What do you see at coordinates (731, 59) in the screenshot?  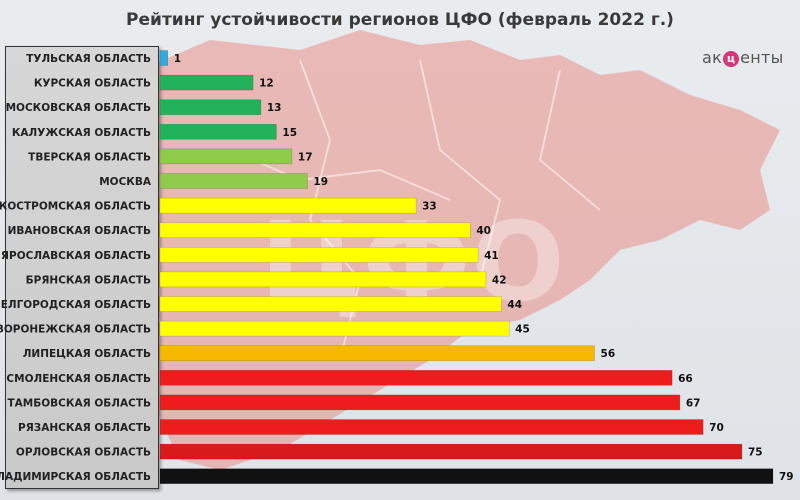 I see `logo-mark-icon: ц` at bounding box center [731, 59].